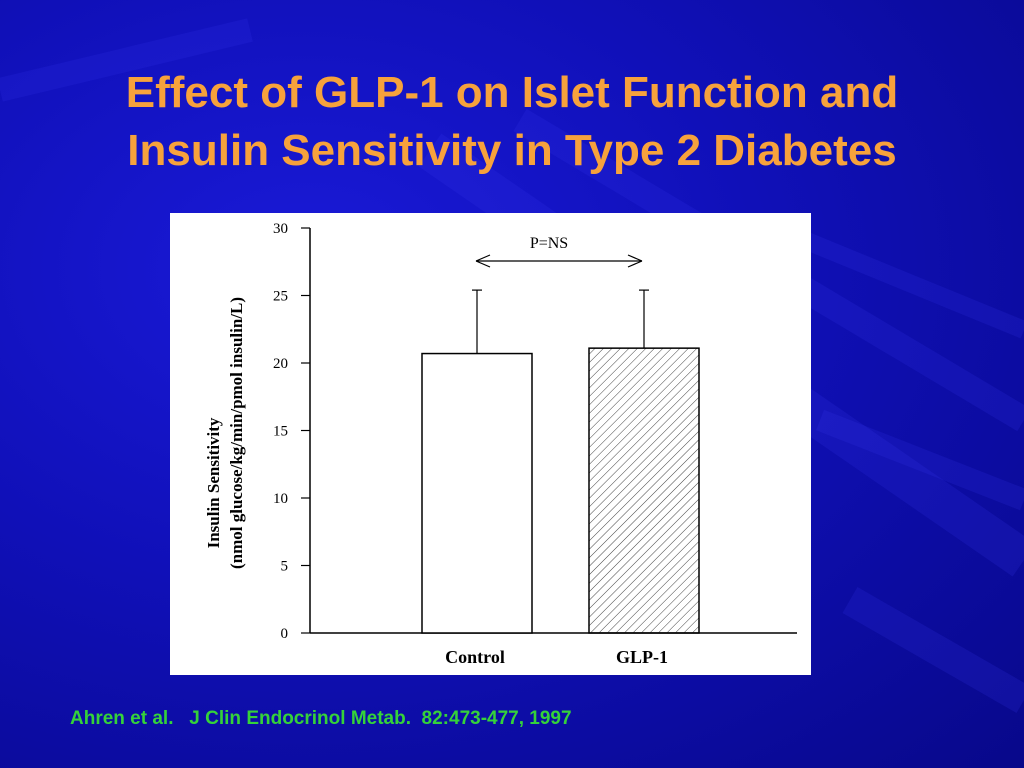 This screenshot has height=768, width=1024. I want to click on y-tick-label: 25, so click(280, 297).